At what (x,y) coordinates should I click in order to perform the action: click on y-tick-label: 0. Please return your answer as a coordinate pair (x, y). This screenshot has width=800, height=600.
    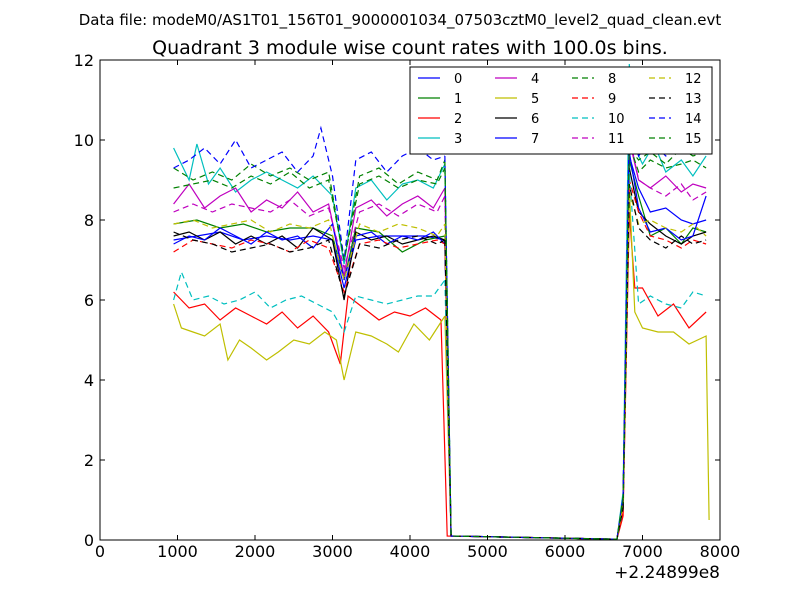
    Looking at the image, I should click on (89, 540).